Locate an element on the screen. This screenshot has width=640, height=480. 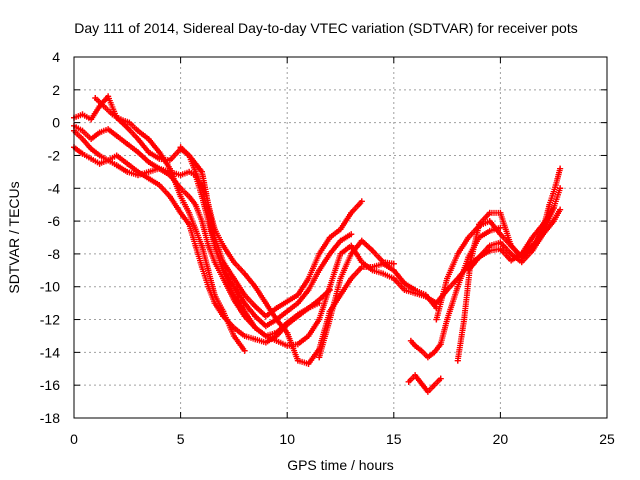
y-tick-label: -8 is located at coordinates (54, 254).